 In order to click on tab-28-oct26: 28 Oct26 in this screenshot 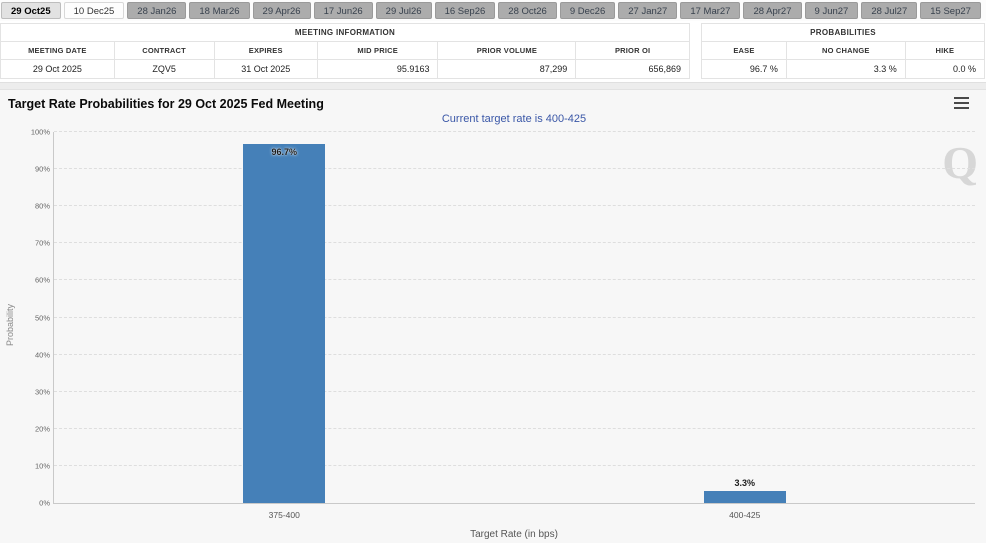, I will do `click(527, 10)`.